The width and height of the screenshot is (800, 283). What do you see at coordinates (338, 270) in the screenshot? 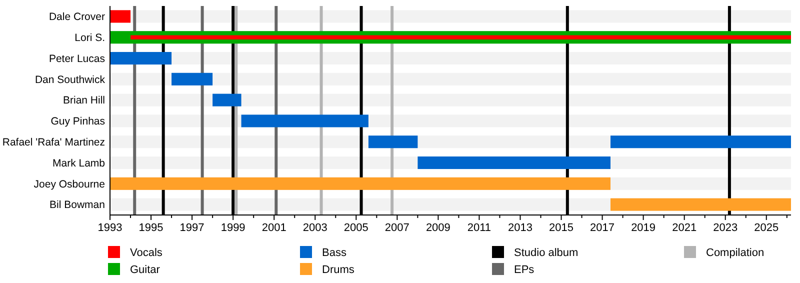
I see `legend-label: Drums` at bounding box center [338, 270].